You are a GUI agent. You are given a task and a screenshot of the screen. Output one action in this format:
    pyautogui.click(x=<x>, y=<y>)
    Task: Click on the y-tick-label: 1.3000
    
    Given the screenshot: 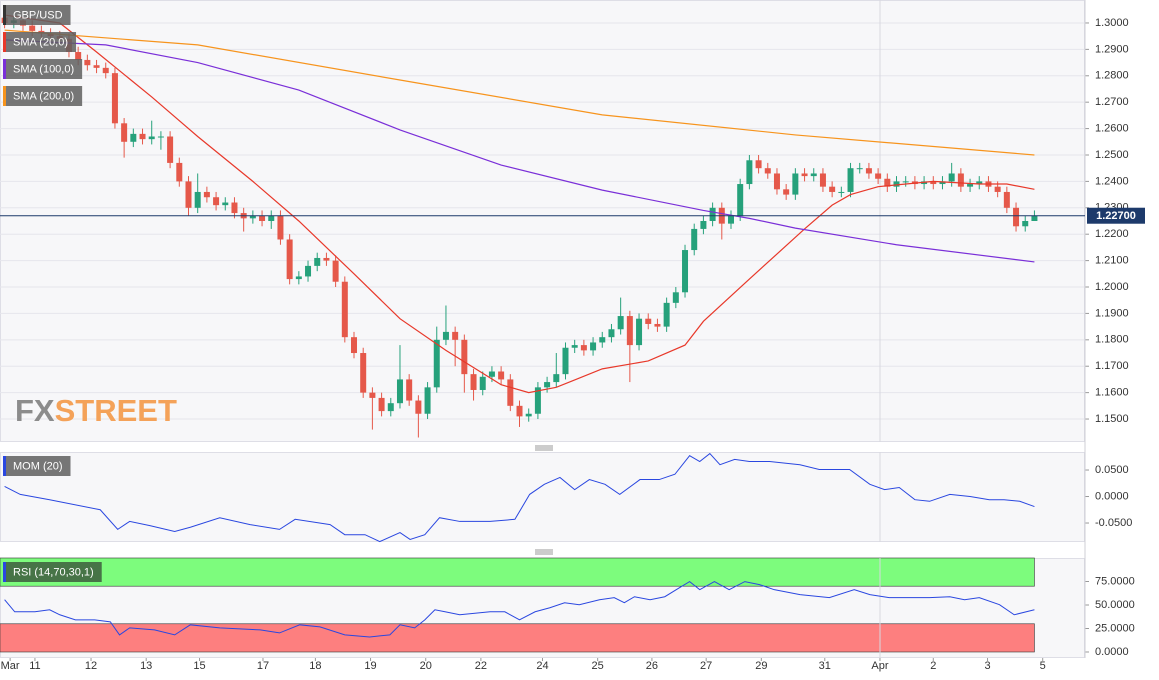 What is the action you would take?
    pyautogui.click(x=1112, y=23)
    